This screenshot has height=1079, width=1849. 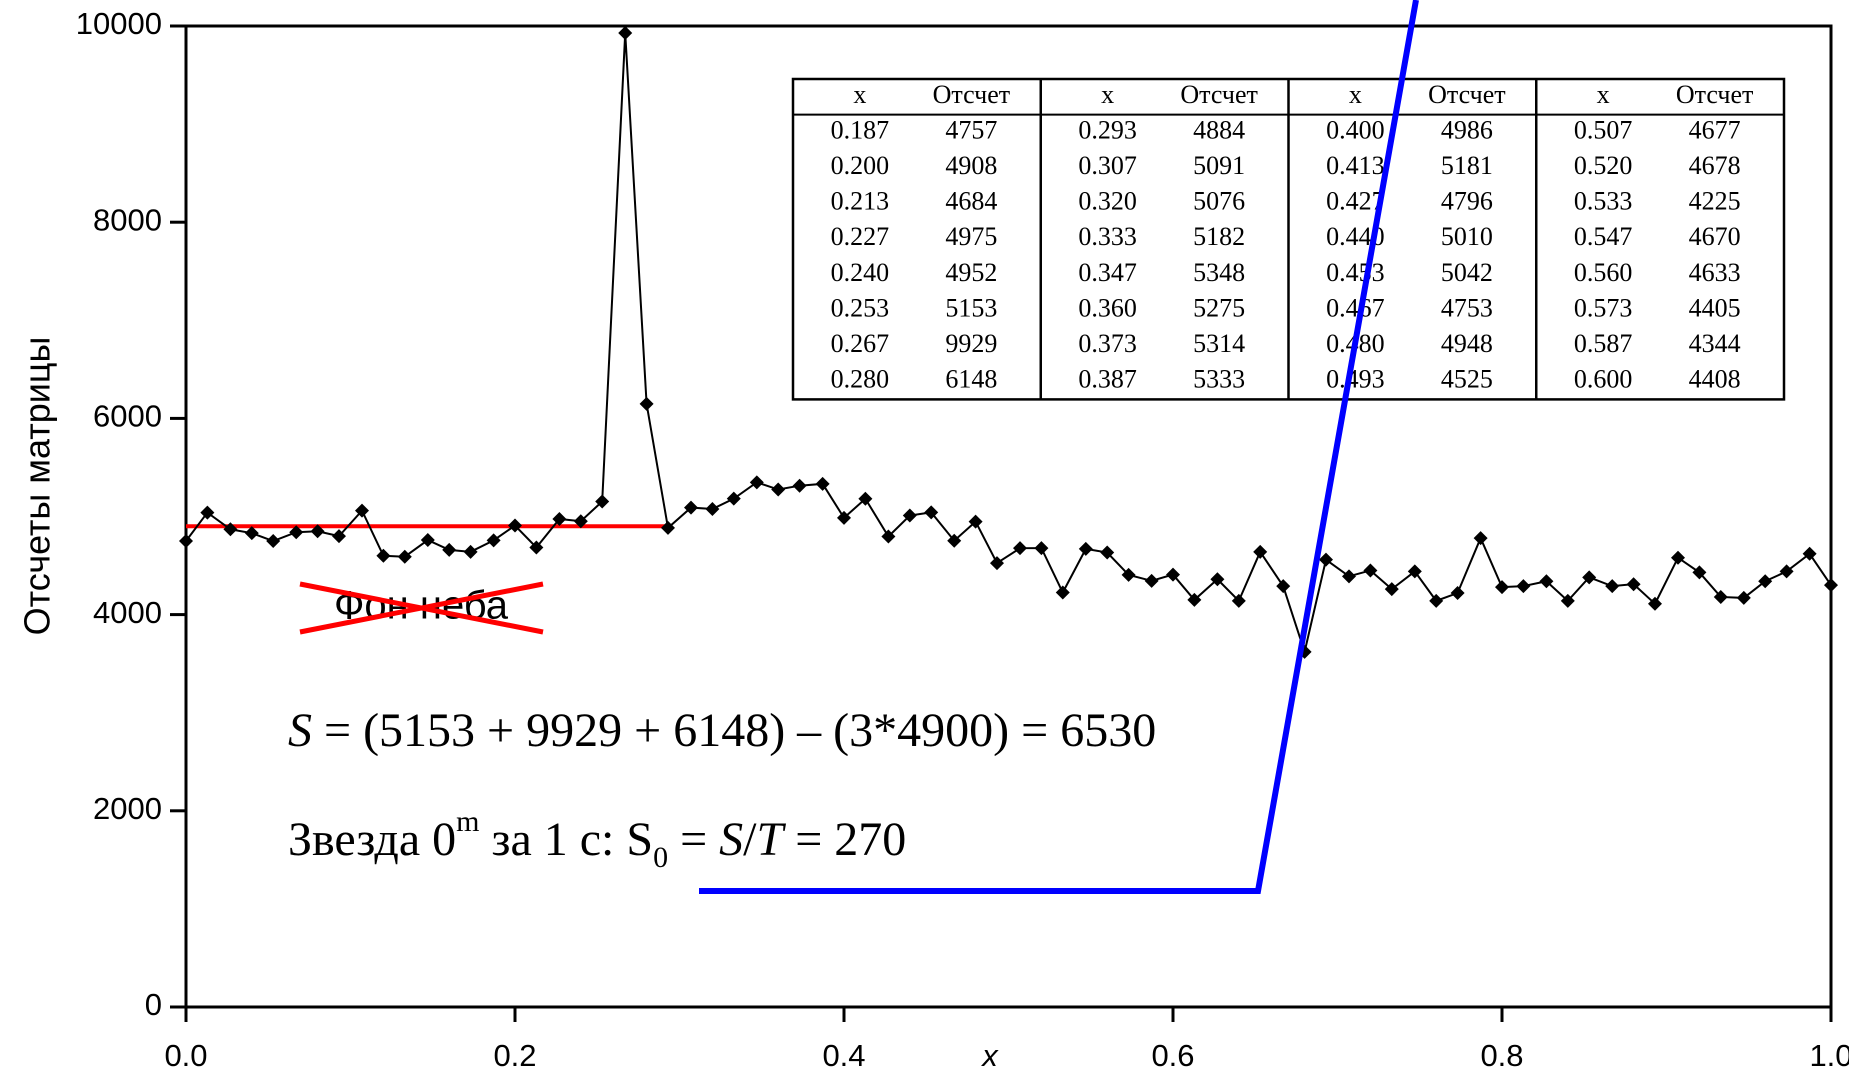 I want to click on formula-part: = (5153 + 9929 + 6148) – (3*4900) = 6530, so click(x=734, y=730).